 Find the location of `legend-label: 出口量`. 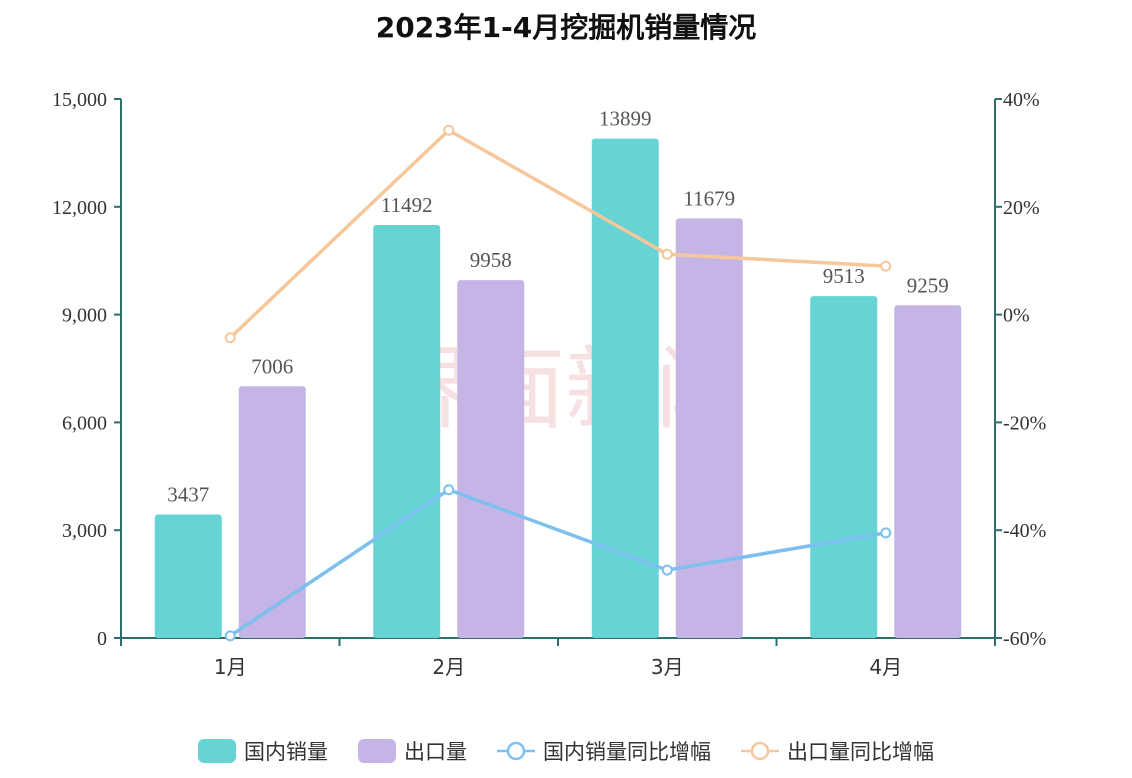

legend-label: 出口量 is located at coordinates (435, 752).